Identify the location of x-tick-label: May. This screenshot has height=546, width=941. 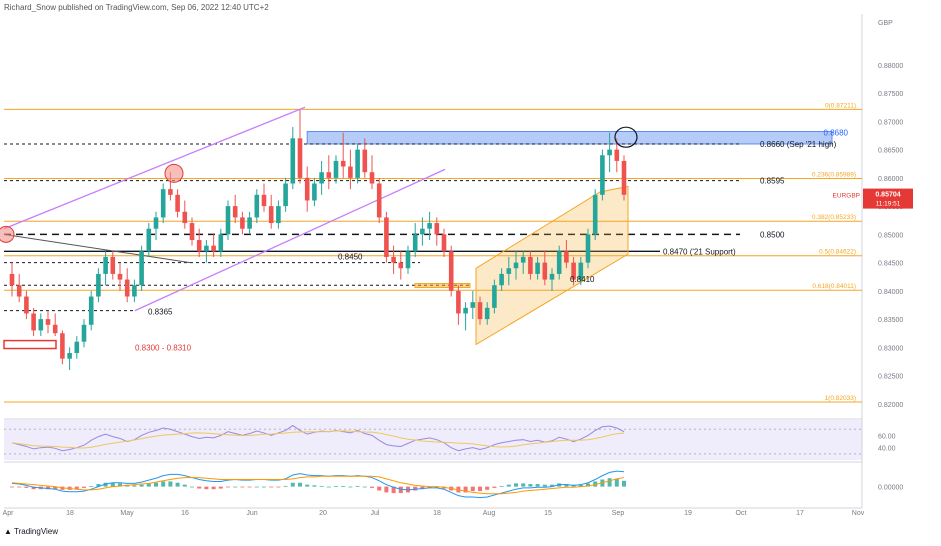
(127, 513).